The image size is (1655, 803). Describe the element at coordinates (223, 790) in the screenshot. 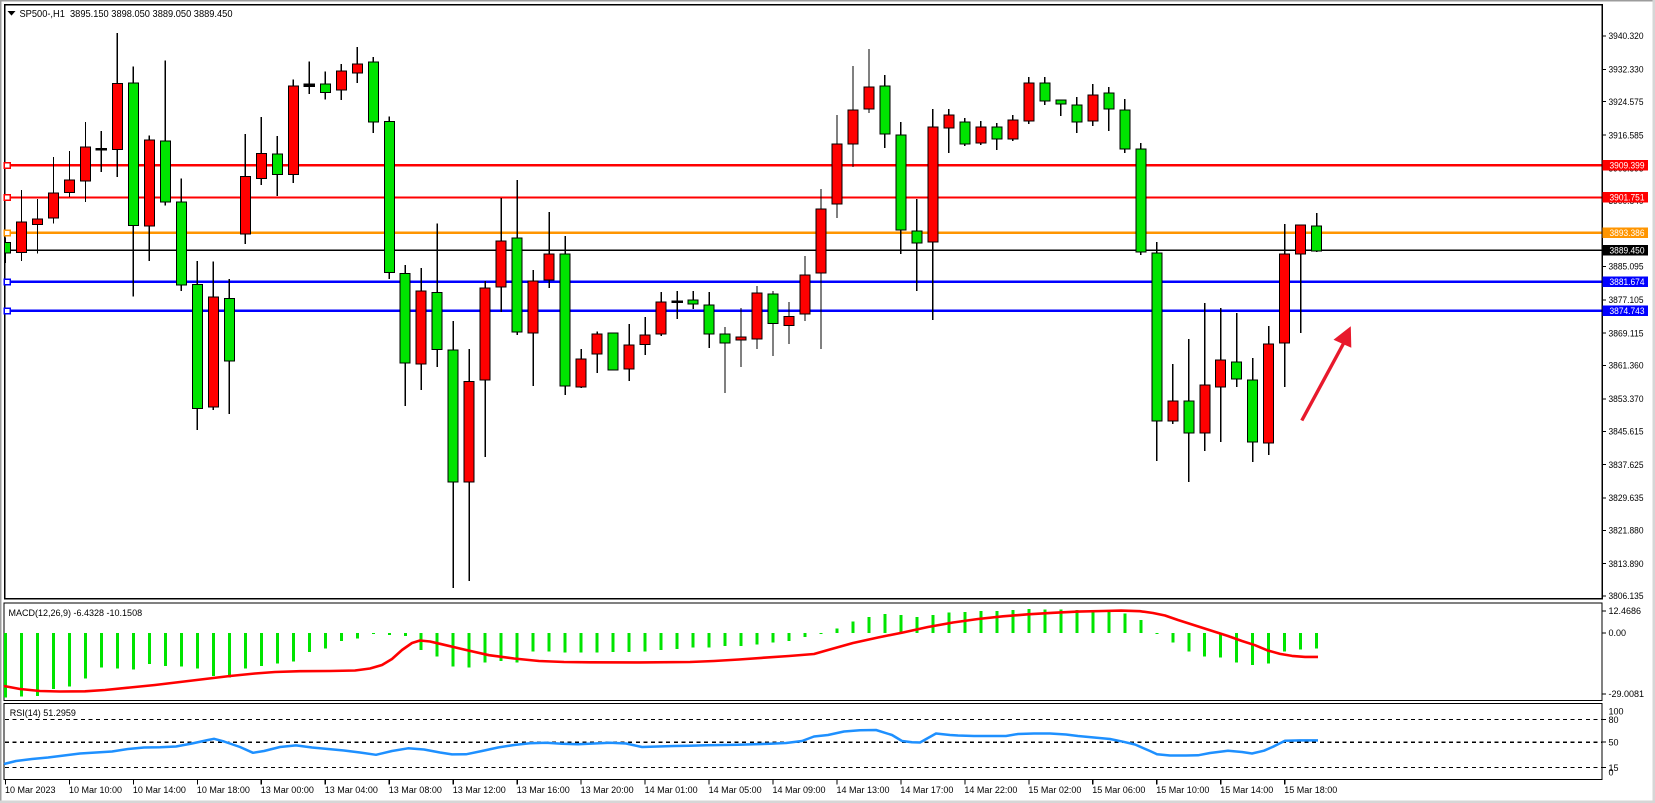

I see `svg-text: 10 Mar 18:00` at that location.